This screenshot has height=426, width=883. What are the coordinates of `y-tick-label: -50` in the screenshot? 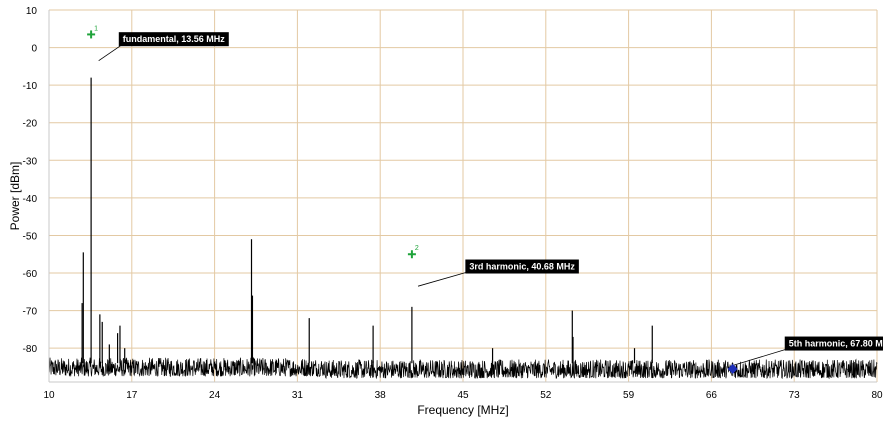 It's located at (30, 236).